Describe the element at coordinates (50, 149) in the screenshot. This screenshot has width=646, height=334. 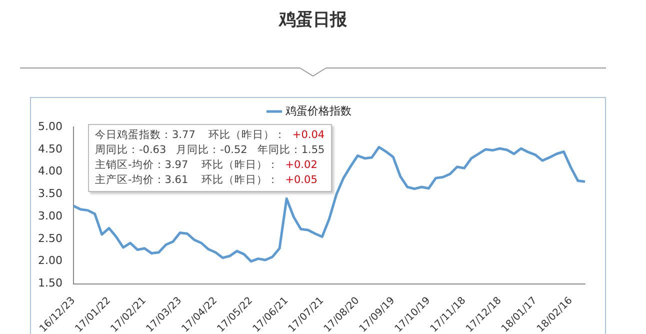
I see `y-tick-label: 4.50` at that location.